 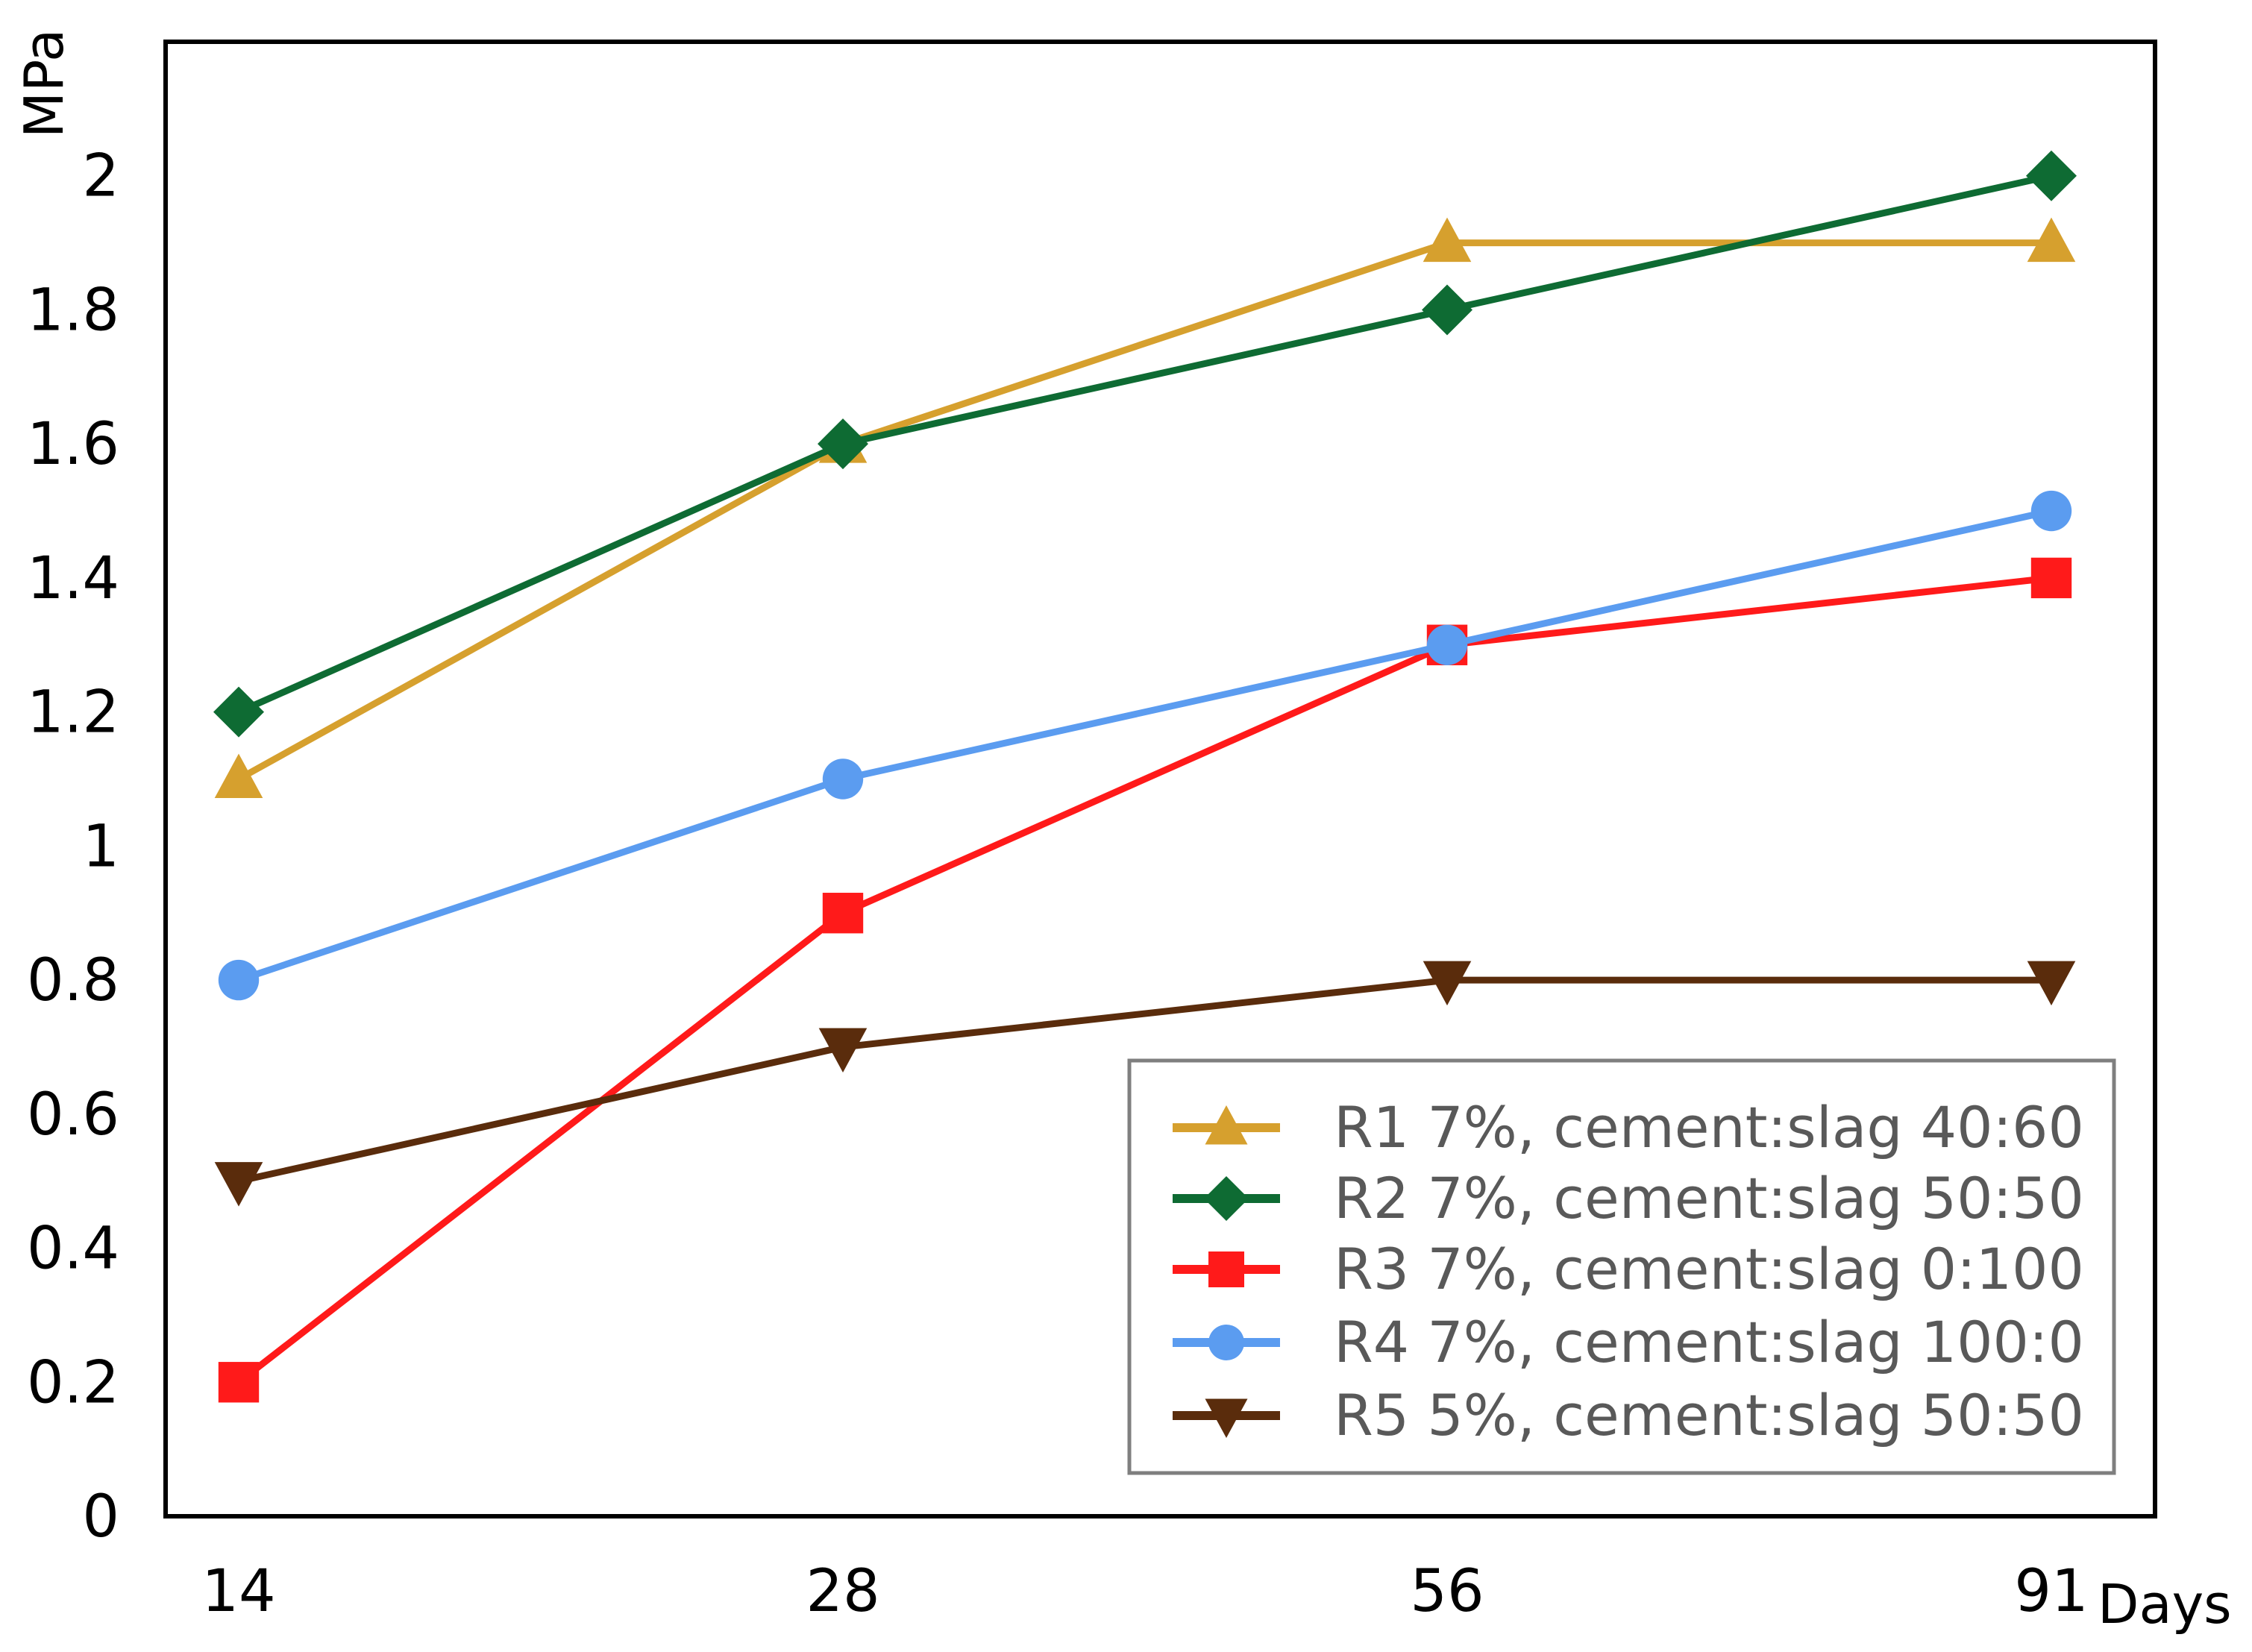 I want to click on y-tick-label: 0, so click(x=101, y=1517).